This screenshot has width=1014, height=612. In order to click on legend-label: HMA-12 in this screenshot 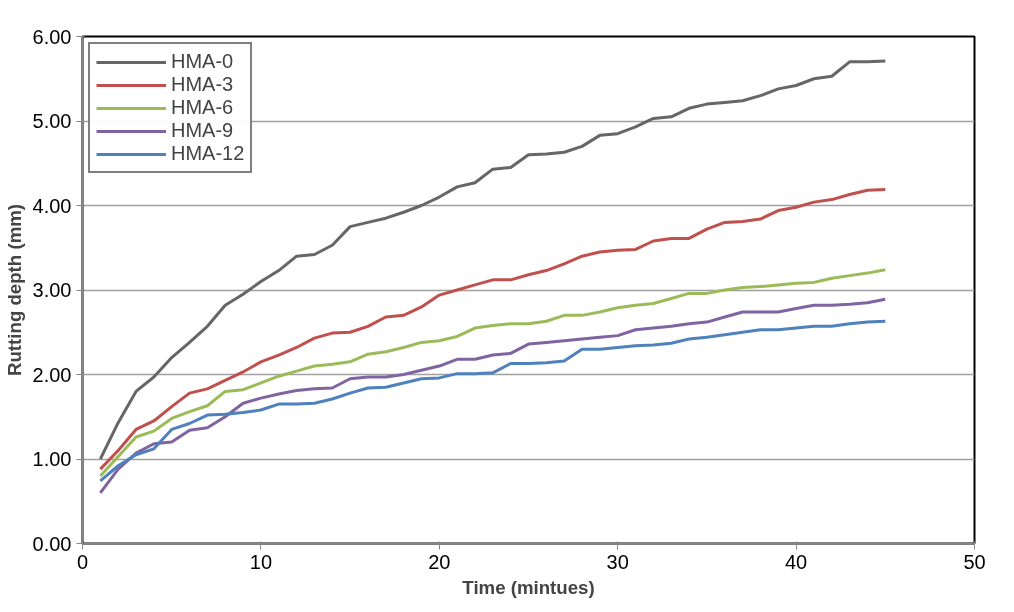, I will do `click(208, 153)`.